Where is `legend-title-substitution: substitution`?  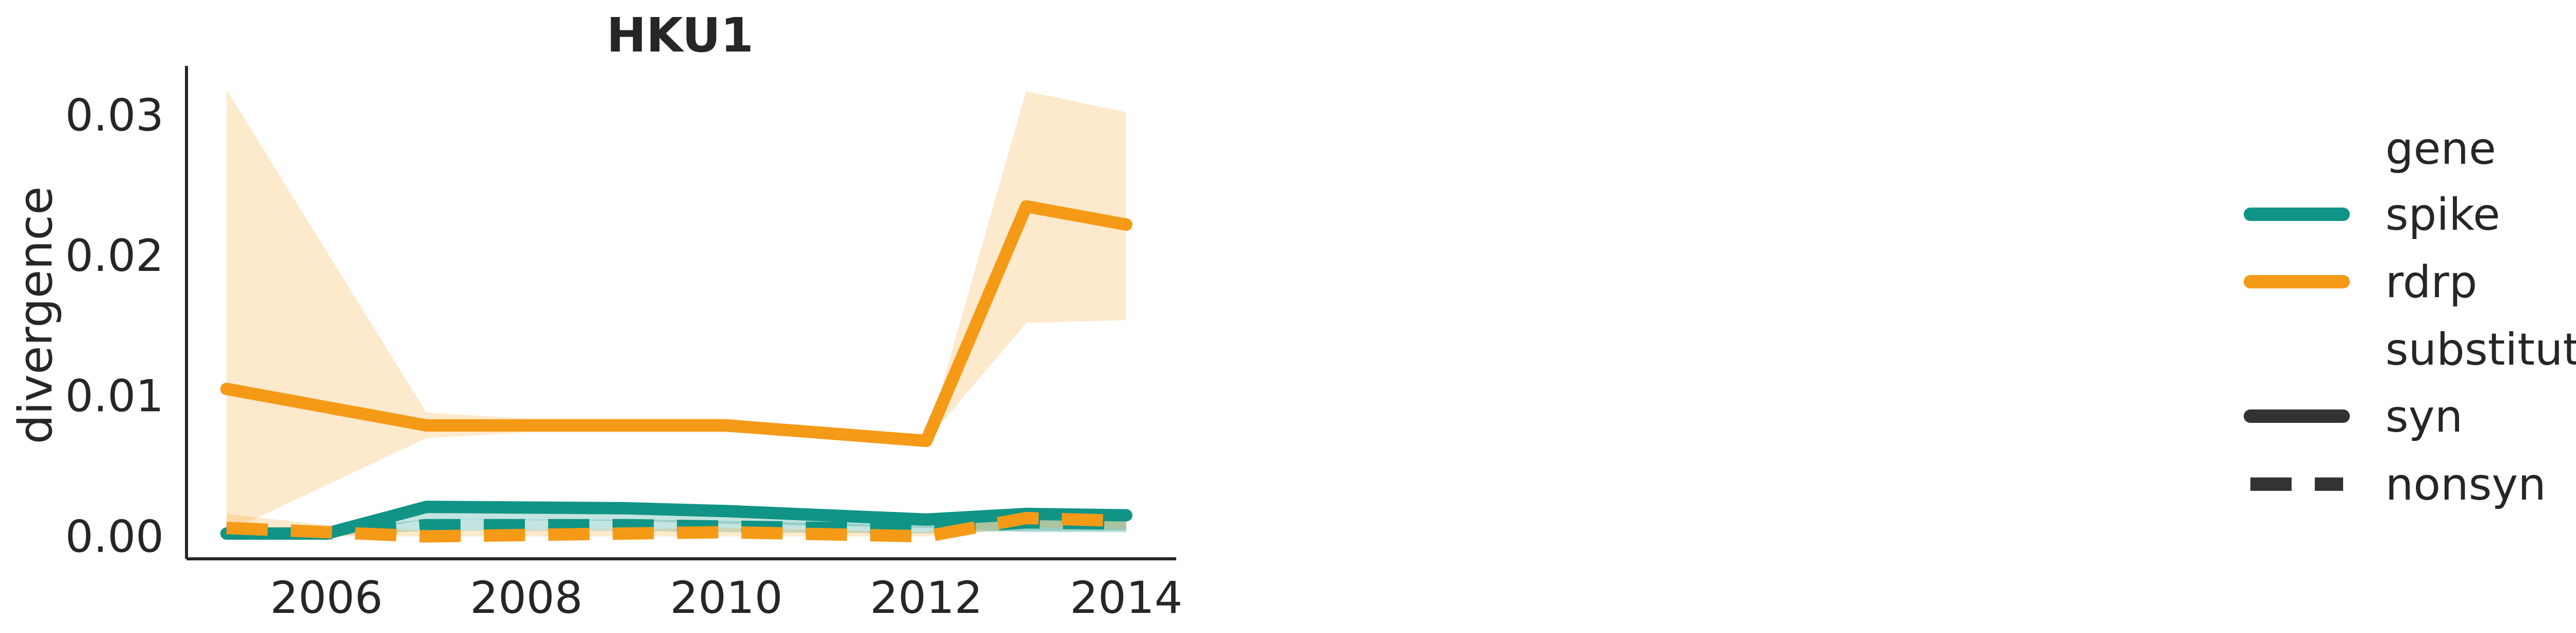
legend-title-substitution: substitution is located at coordinates (2480, 349).